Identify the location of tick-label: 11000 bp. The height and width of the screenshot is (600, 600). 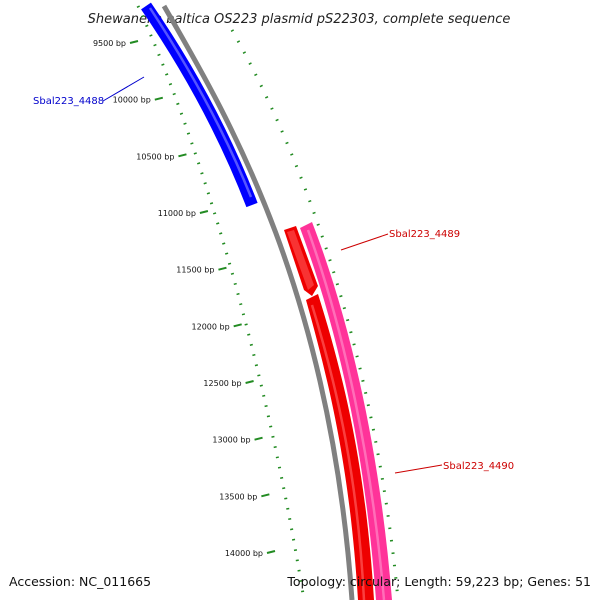
(177, 213).